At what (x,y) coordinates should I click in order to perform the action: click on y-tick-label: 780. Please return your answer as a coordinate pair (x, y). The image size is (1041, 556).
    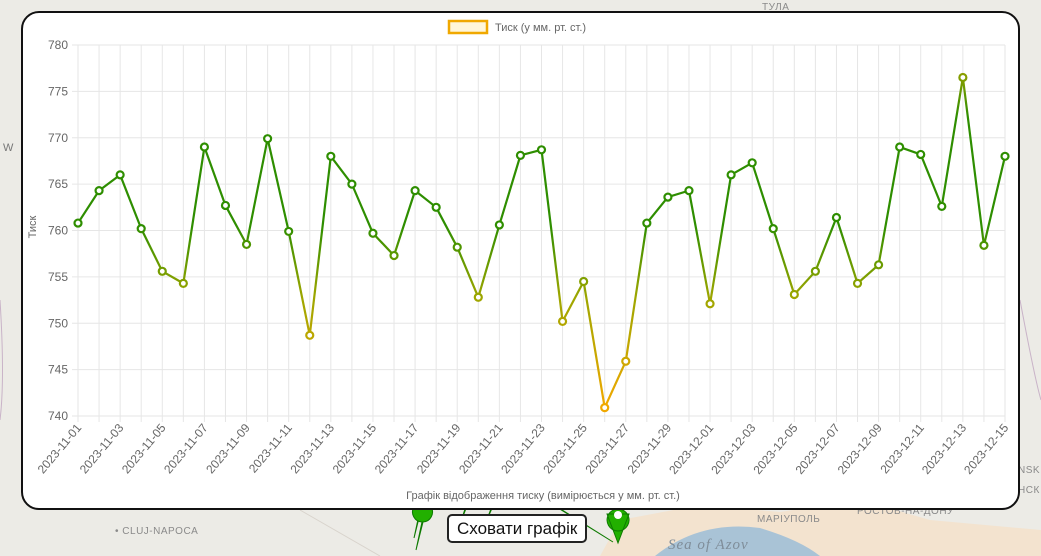
    Looking at the image, I should click on (58, 45).